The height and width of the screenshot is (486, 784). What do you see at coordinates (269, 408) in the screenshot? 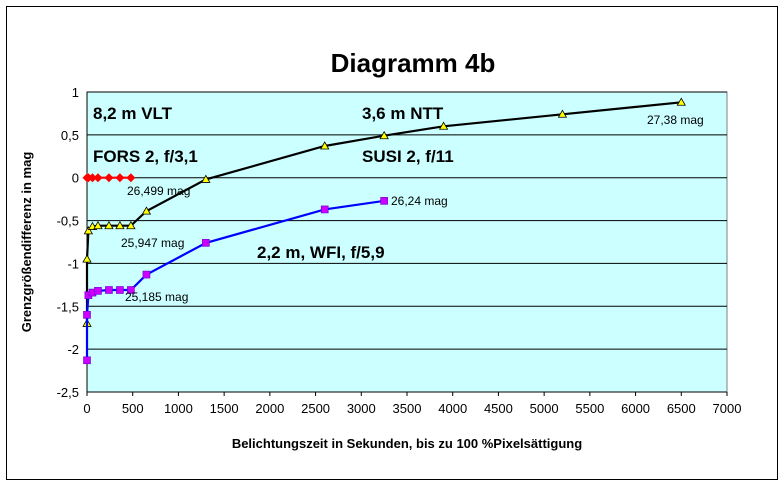
I see `x-tick-label: 2000` at bounding box center [269, 408].